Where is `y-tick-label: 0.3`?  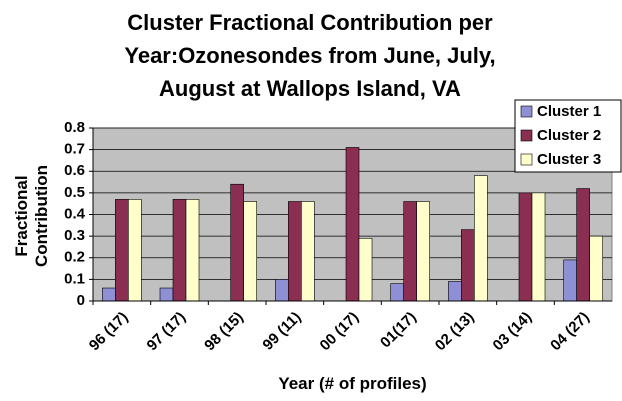
y-tick-label: 0.3 is located at coordinates (74, 235).